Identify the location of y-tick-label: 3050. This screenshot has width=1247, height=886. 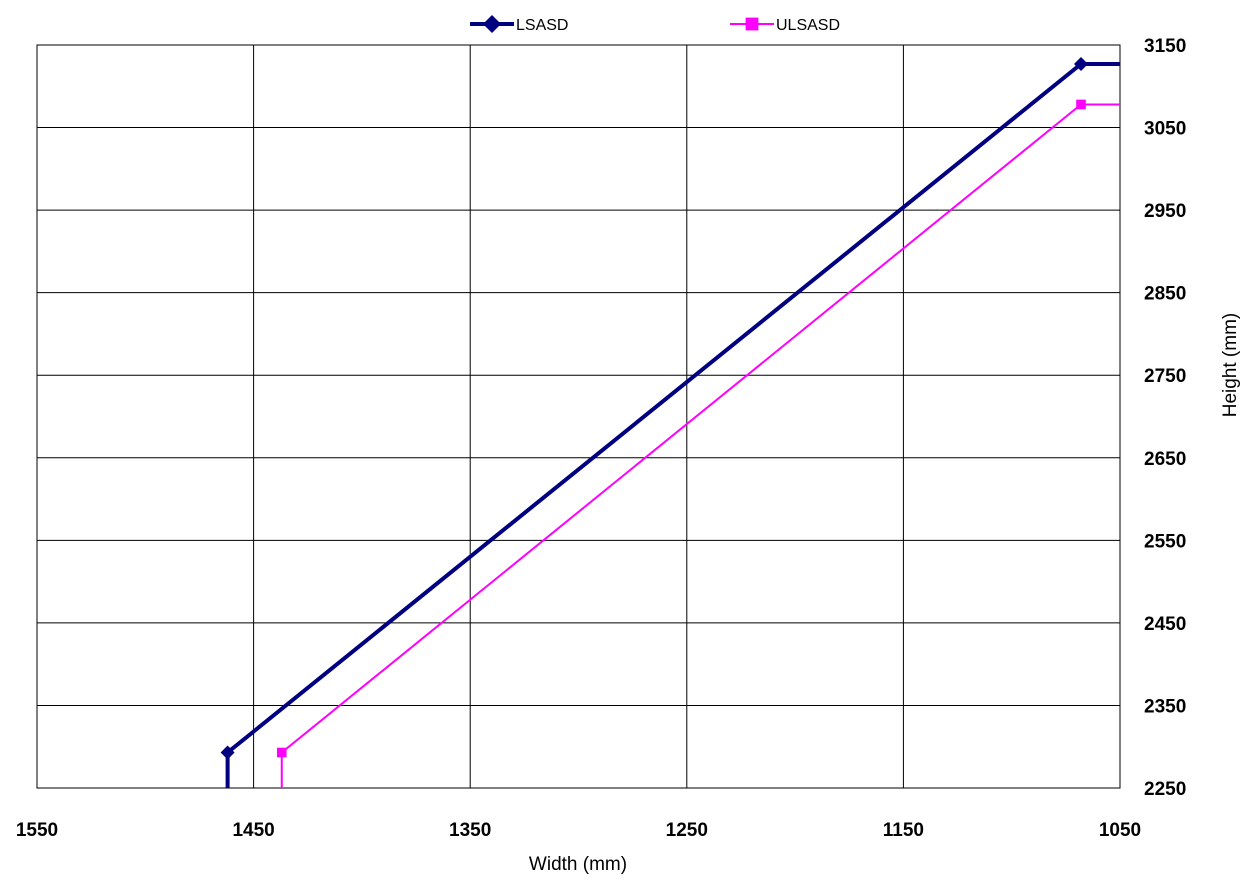
(1165, 129).